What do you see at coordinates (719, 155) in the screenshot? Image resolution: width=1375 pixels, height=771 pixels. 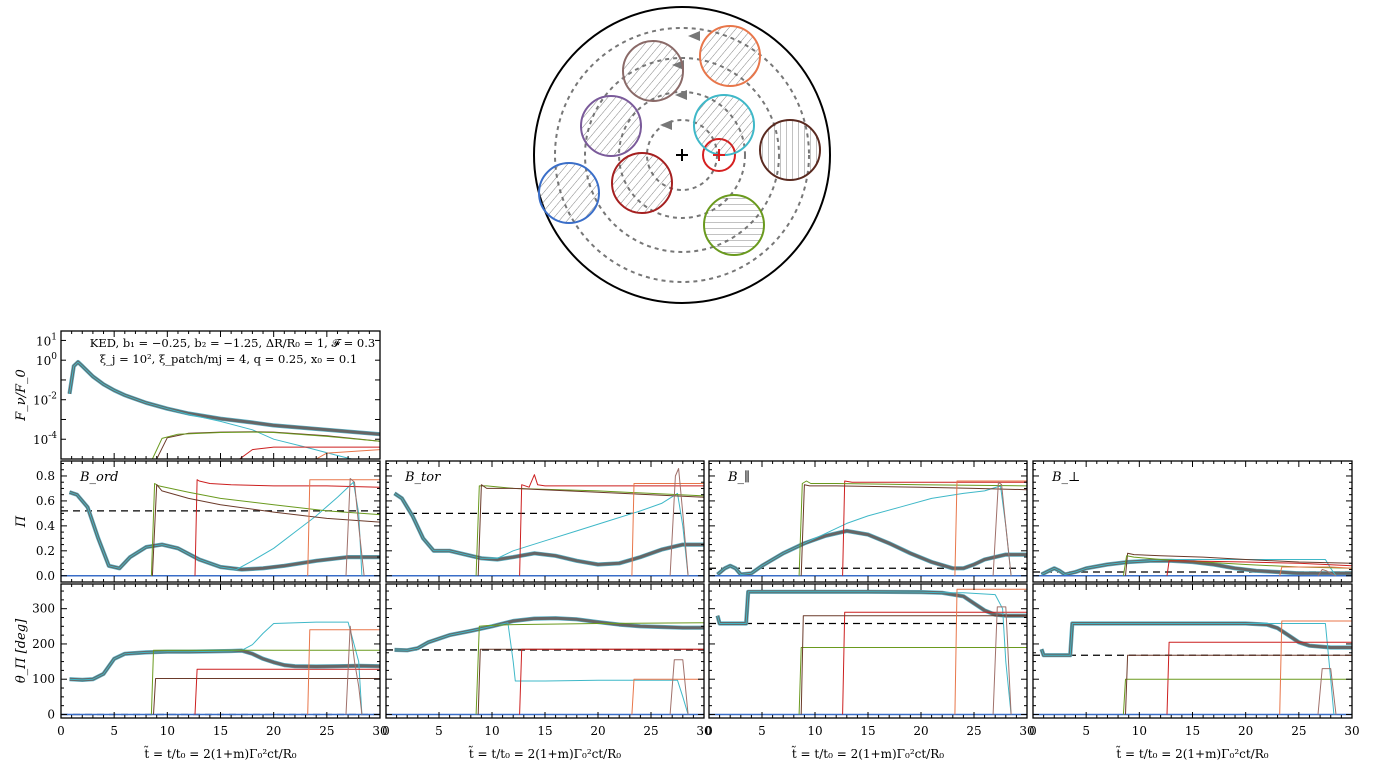 I see `jet-center-cross` at bounding box center [719, 155].